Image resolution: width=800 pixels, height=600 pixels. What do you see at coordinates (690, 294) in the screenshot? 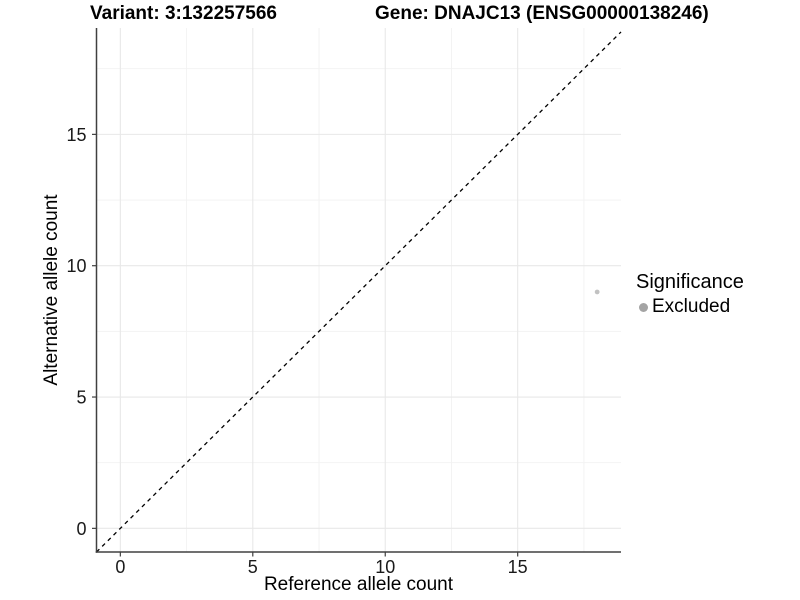
I see `legend: Significance Excluded` at bounding box center [690, 294].